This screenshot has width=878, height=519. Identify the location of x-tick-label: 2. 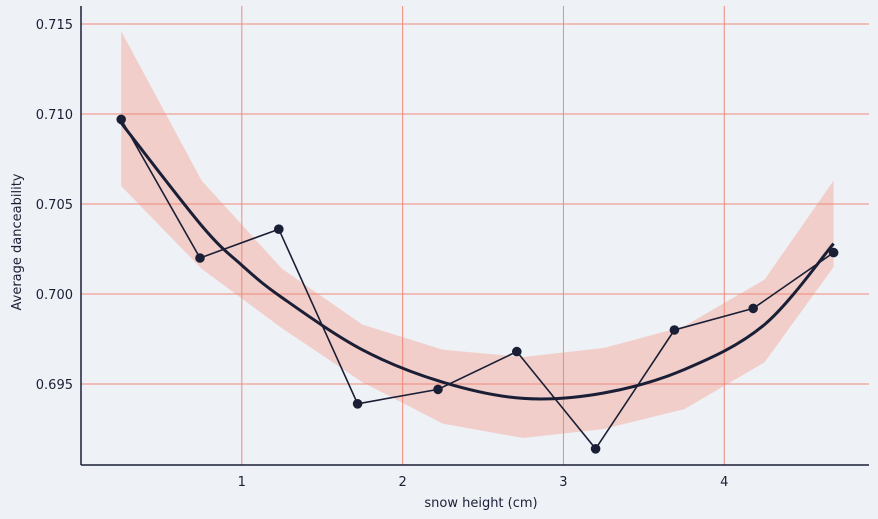
(402, 482).